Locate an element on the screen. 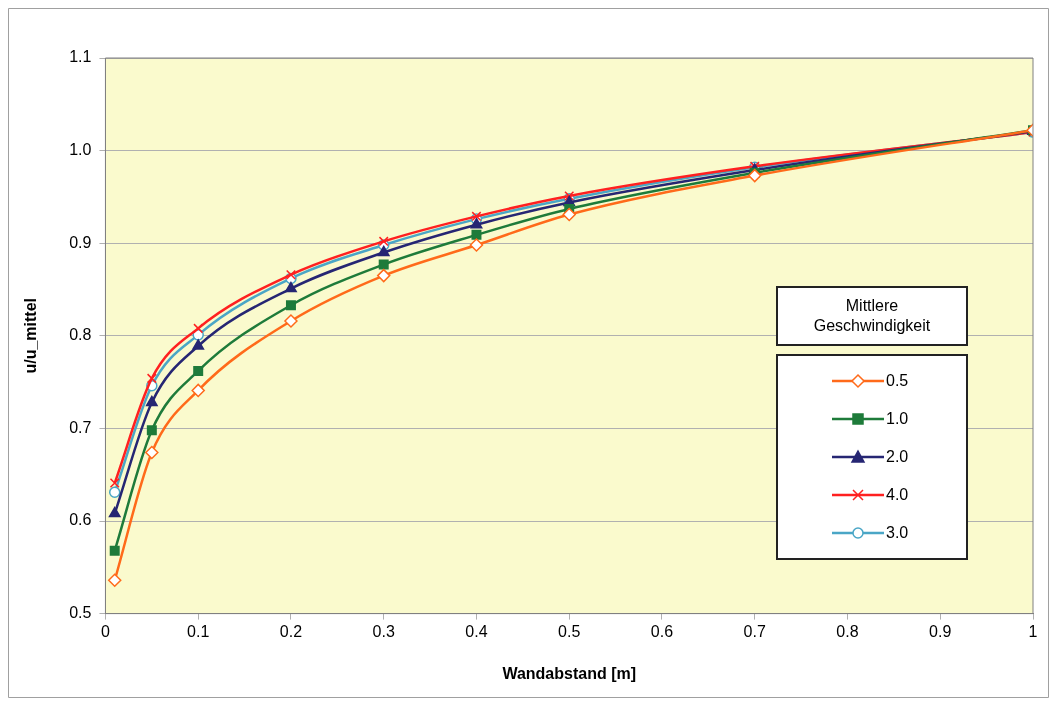 This screenshot has height=706, width=1057. legend-label: 1.0 is located at coordinates (897, 419).